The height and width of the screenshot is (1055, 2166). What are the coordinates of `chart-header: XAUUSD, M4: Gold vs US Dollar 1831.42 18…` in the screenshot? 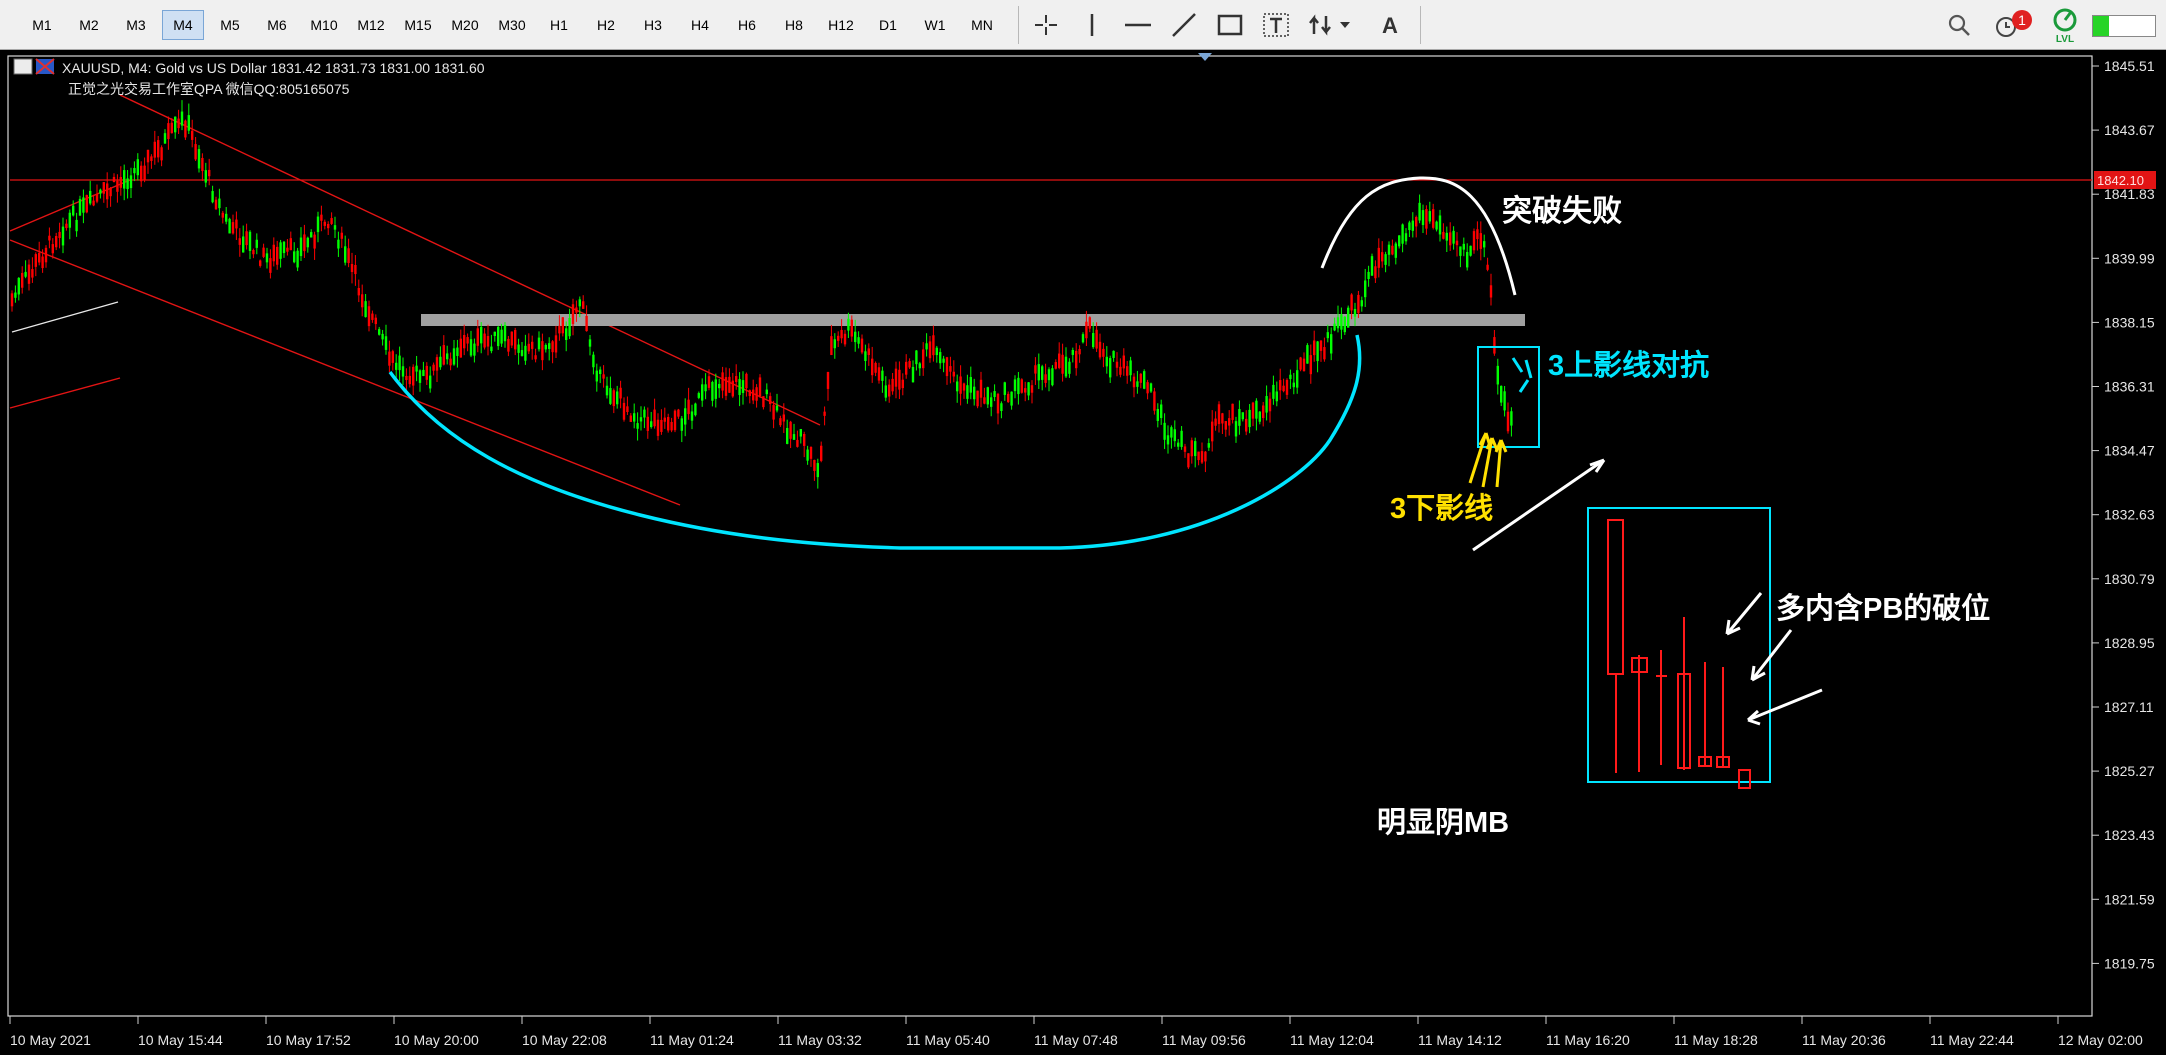 It's located at (249, 77).